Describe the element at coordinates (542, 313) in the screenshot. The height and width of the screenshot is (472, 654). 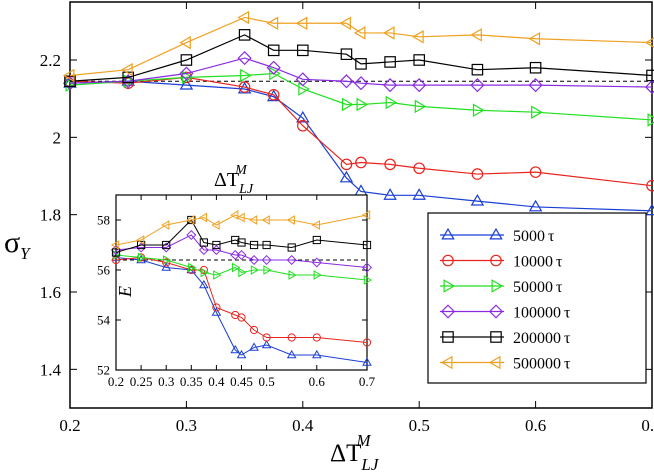
I see `legend-label-100000: 100000 τ` at that location.